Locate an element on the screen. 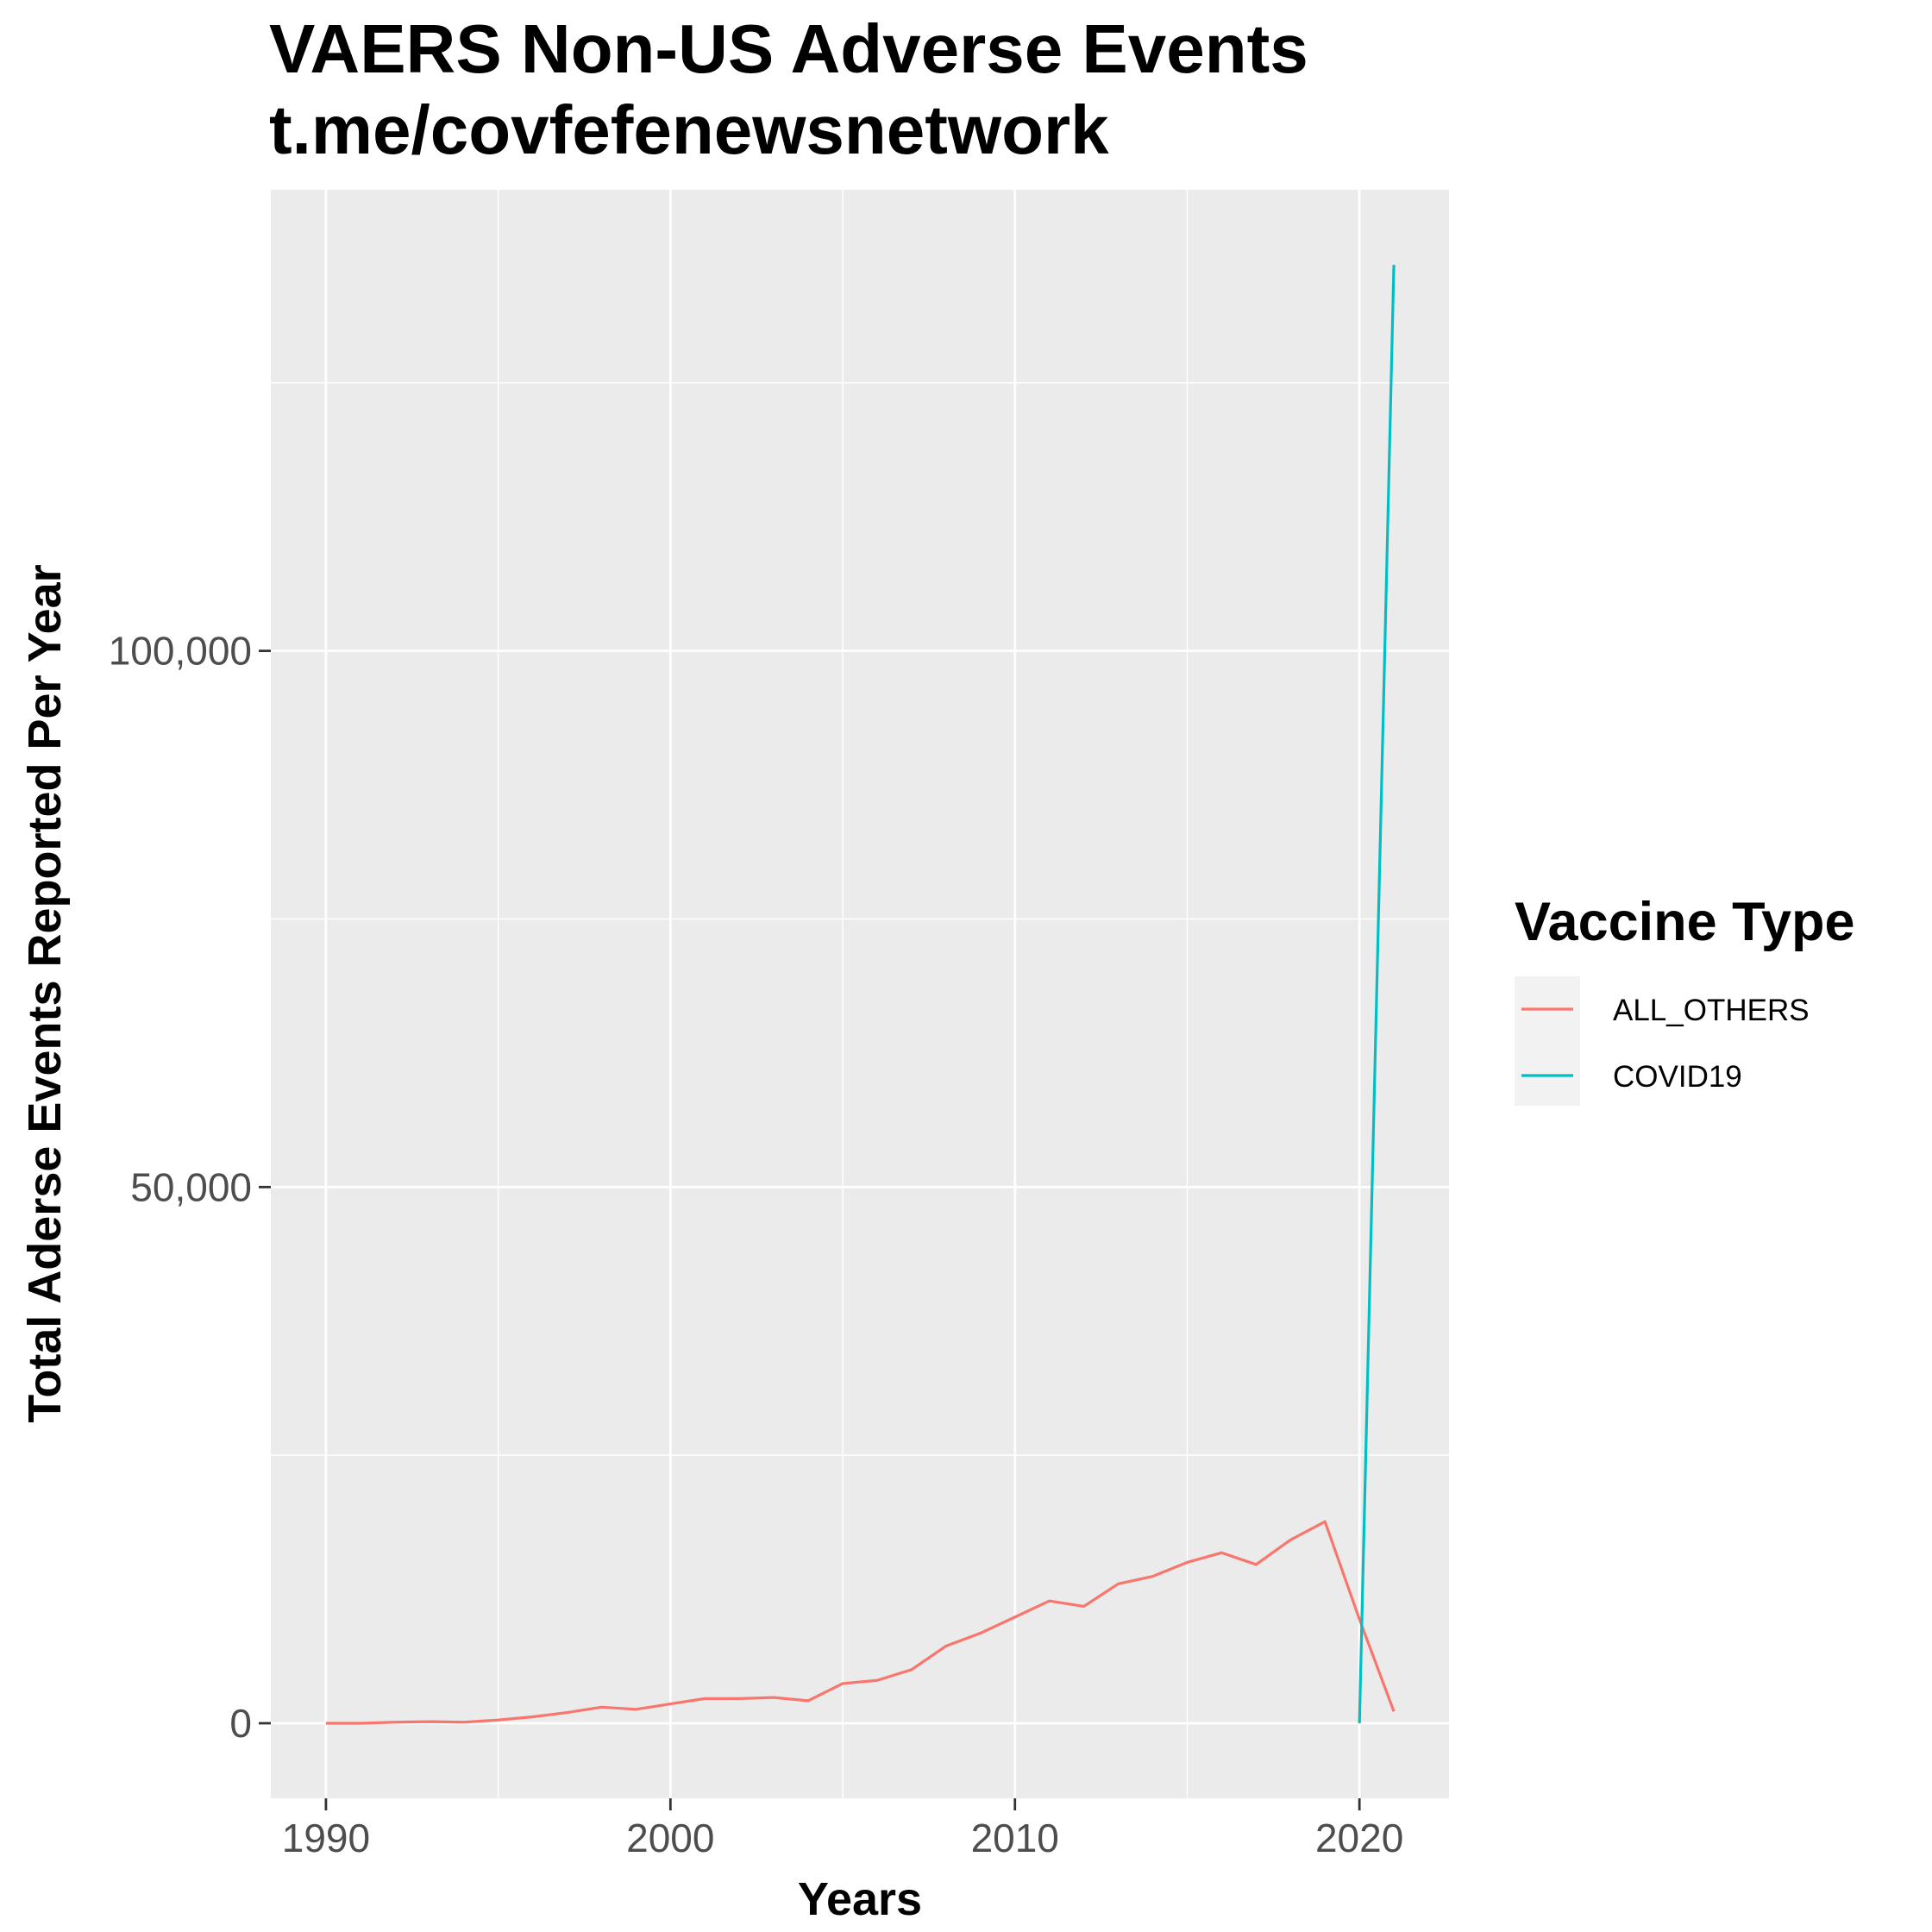  legend: Vaccine Type ALL_OTHERS COVID19 is located at coordinates (1685, 999).